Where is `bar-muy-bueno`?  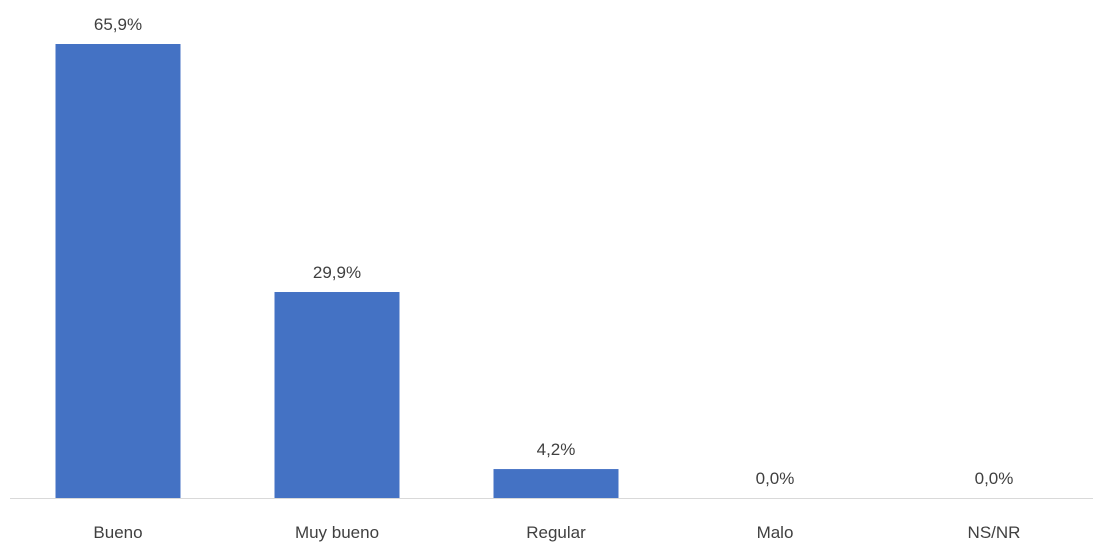
bar-muy-bueno is located at coordinates (337, 395).